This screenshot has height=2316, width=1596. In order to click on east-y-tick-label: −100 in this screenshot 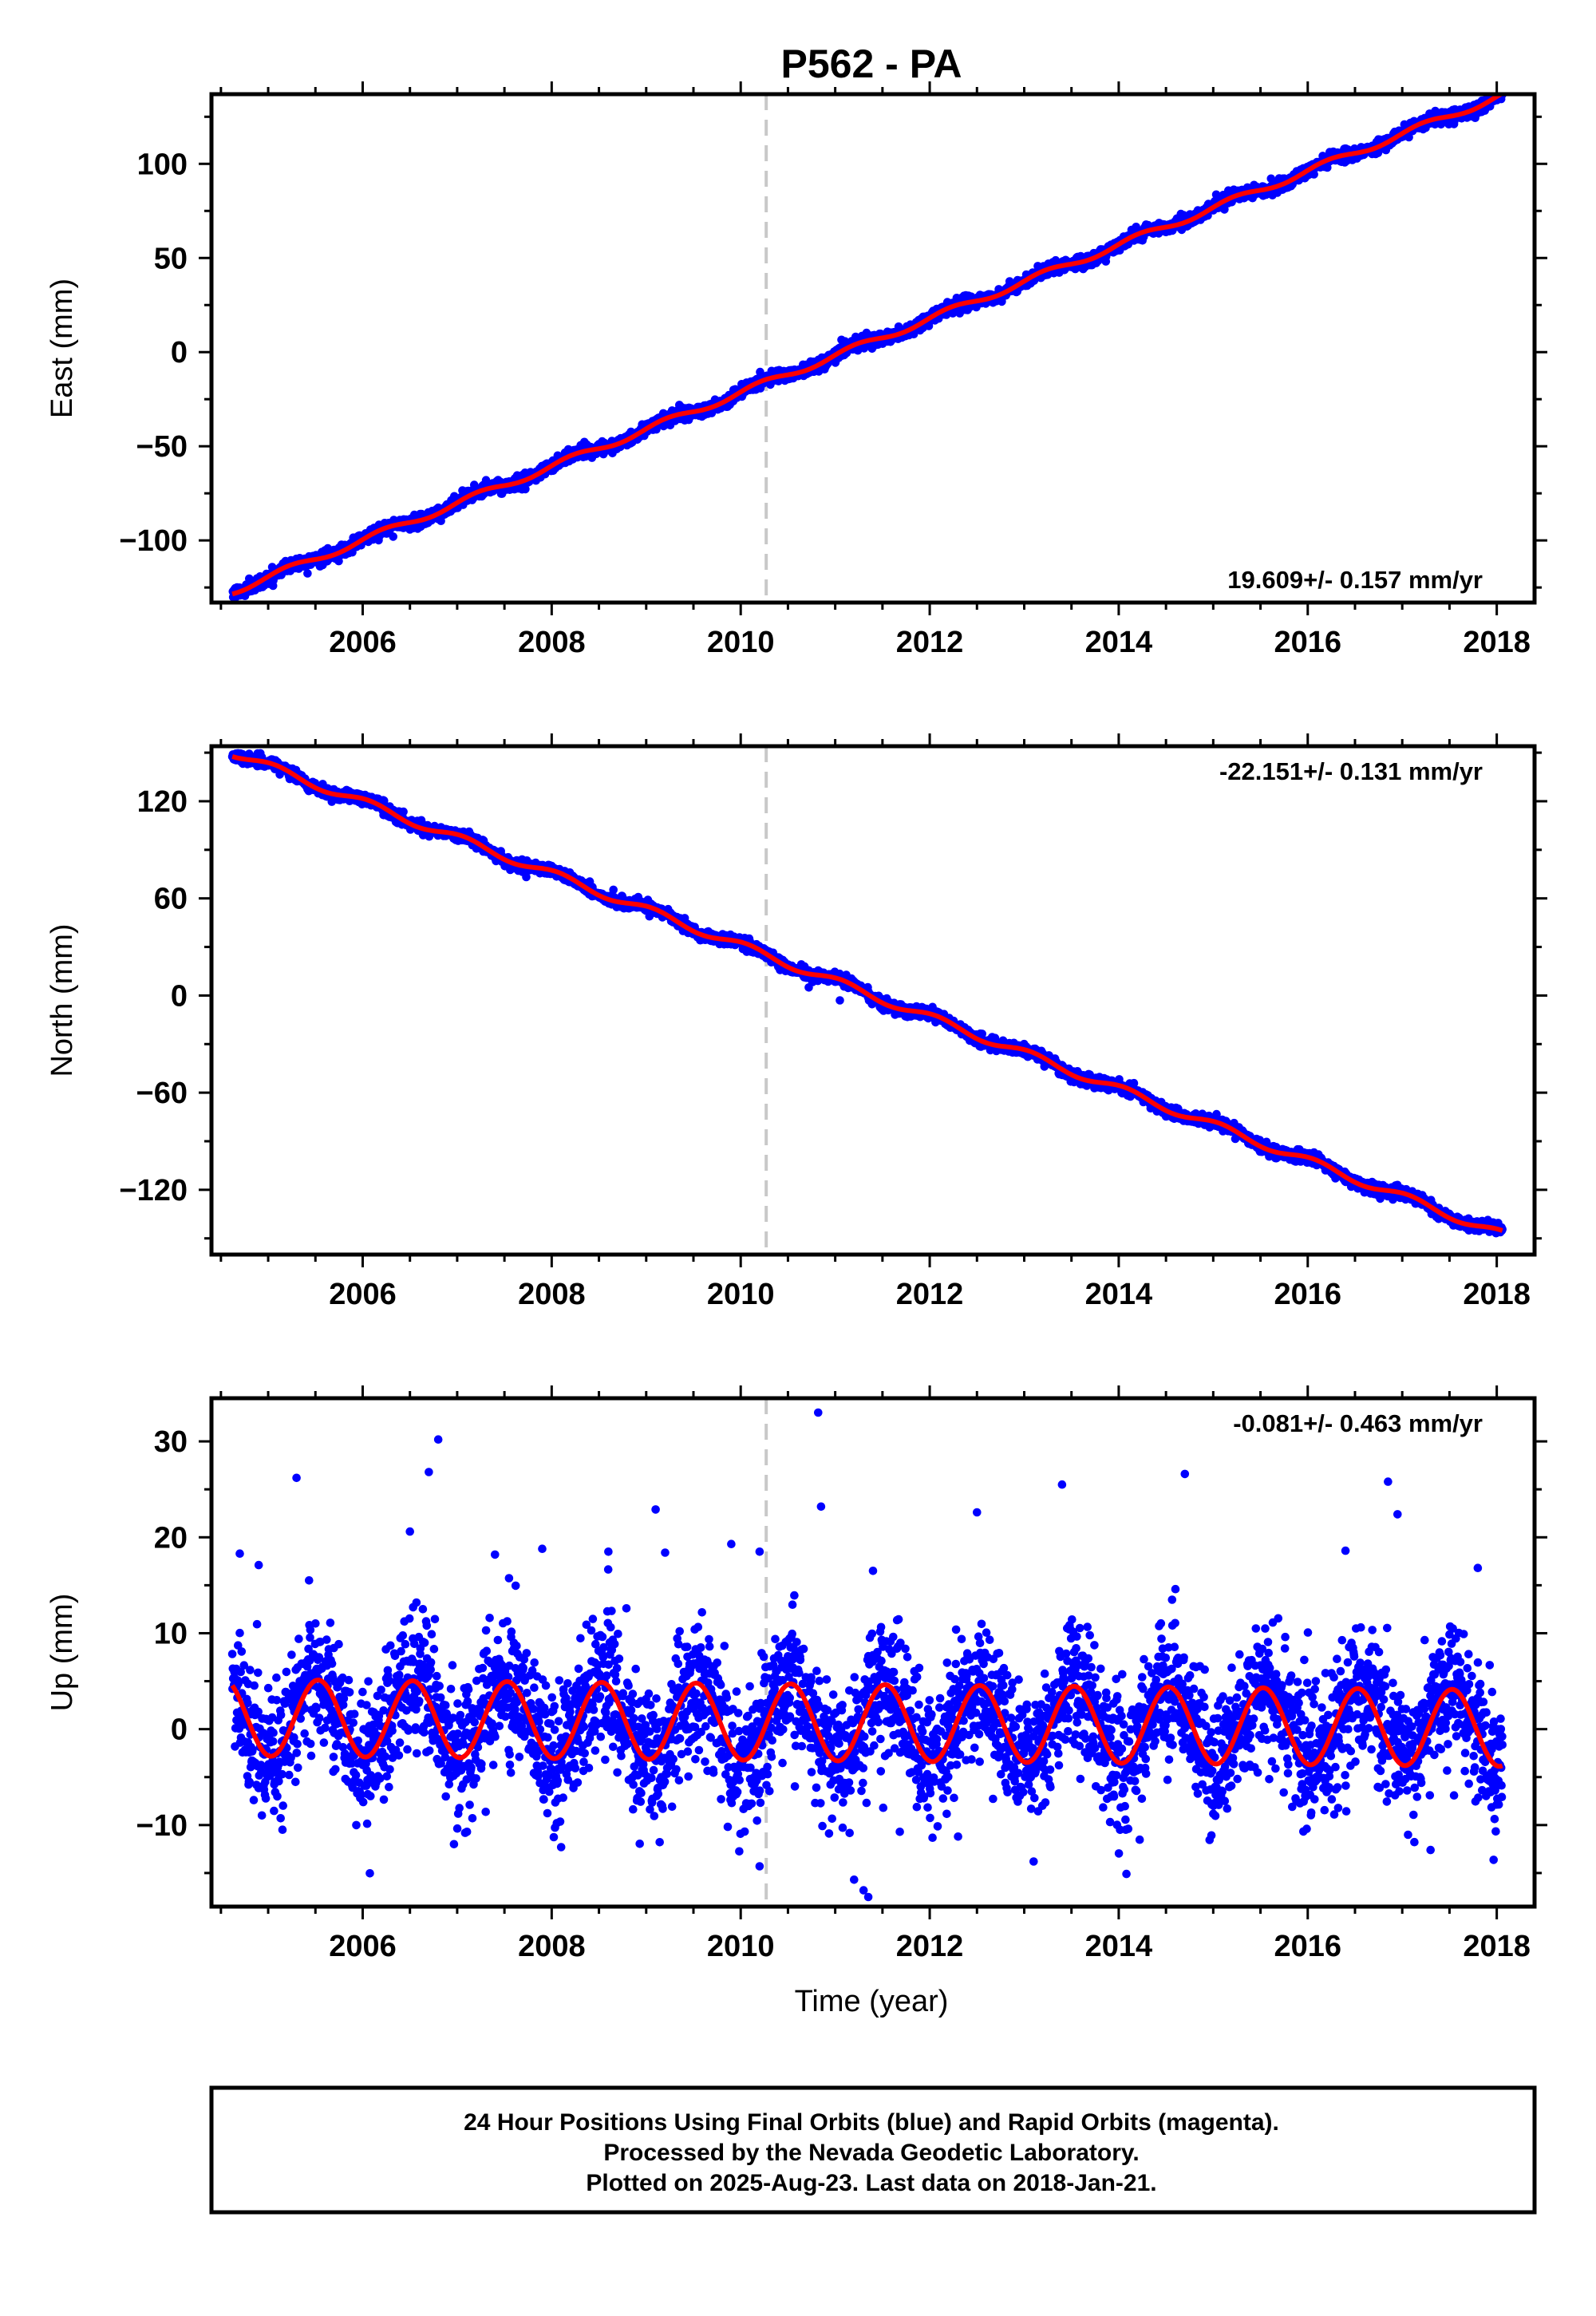, I will do `click(153, 541)`.